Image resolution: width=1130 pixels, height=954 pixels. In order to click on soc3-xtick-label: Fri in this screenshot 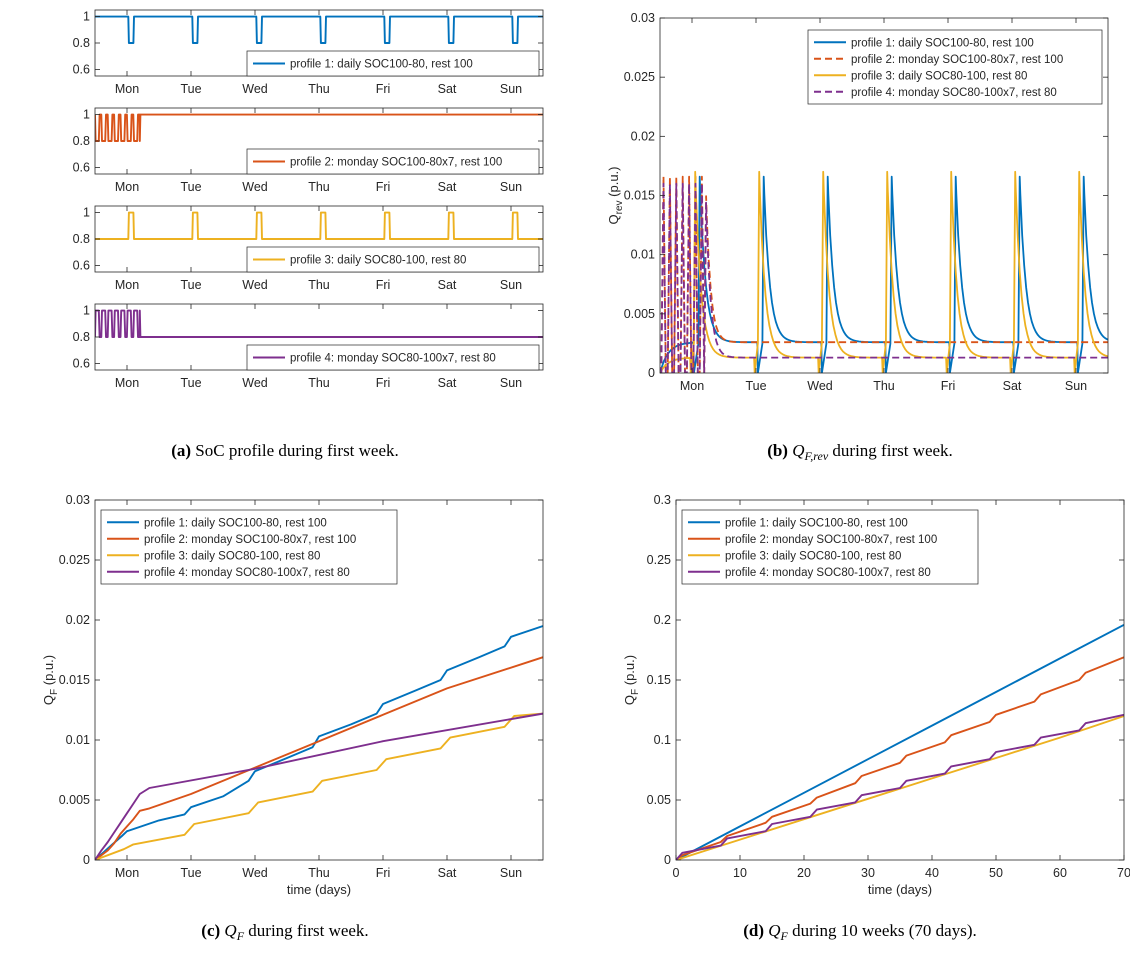, I will do `click(383, 285)`.